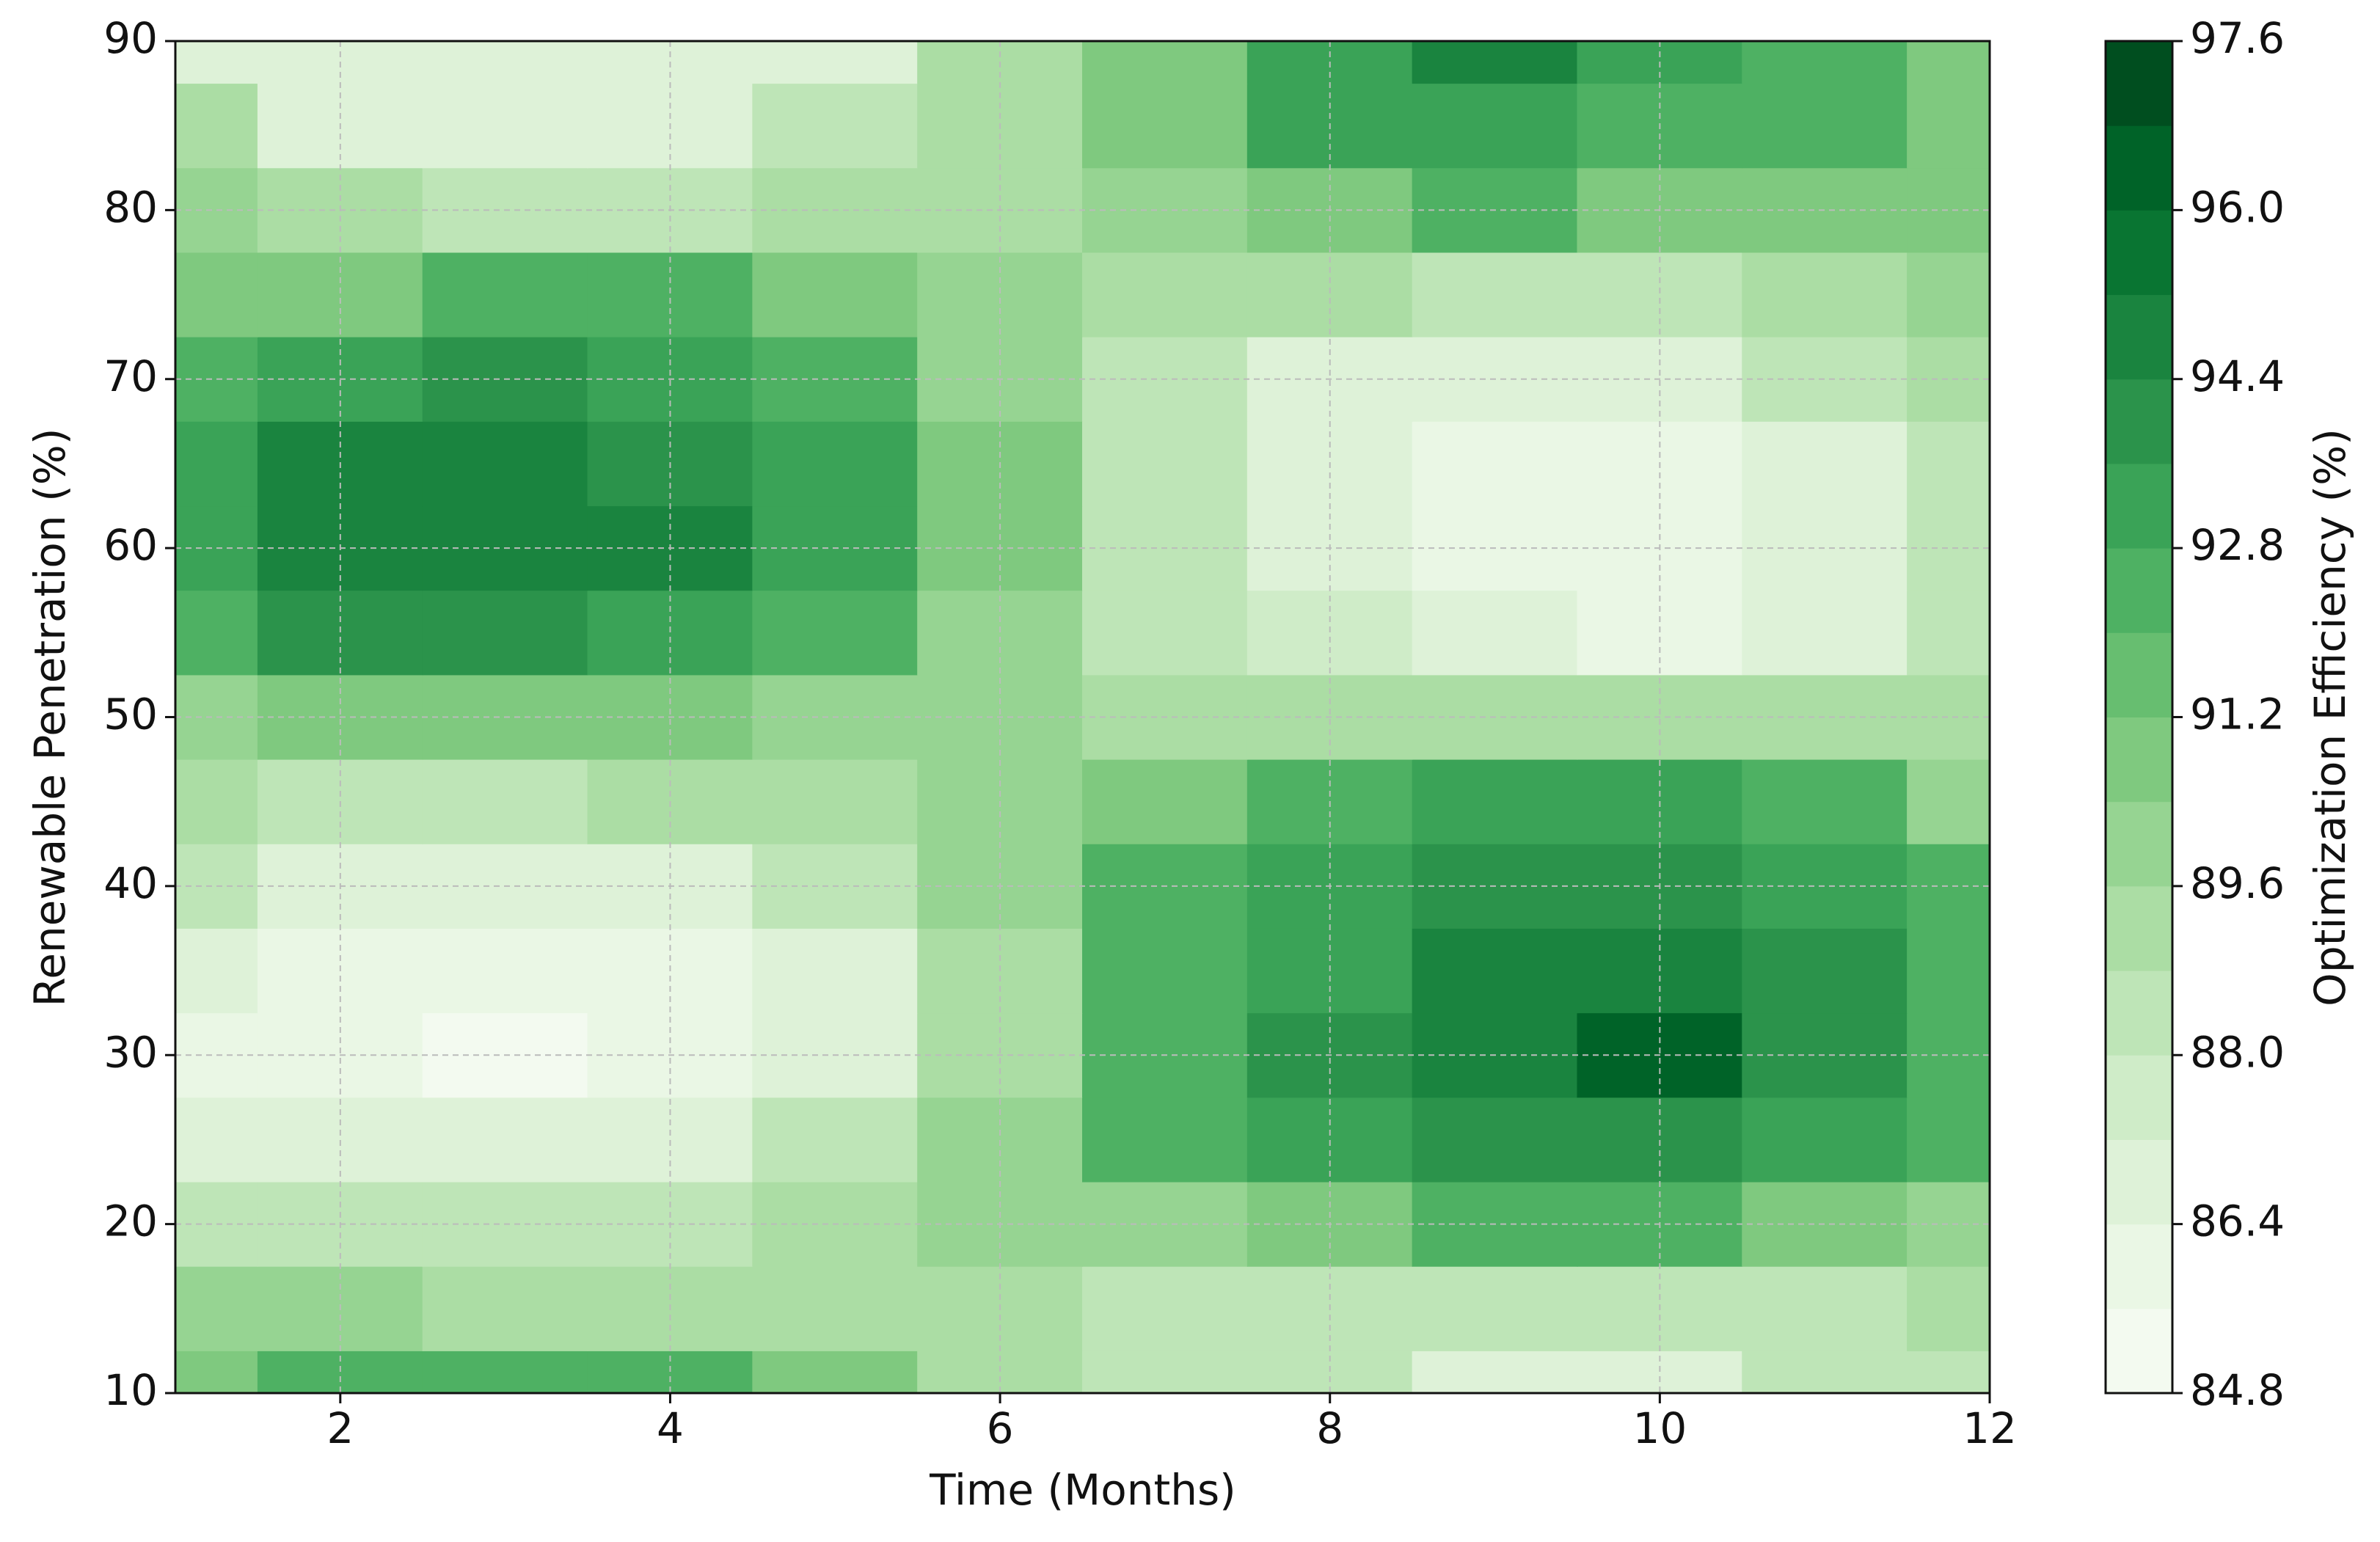 Image resolution: width=2380 pixels, height=1542 pixels. Describe the element at coordinates (130, 1390) in the screenshot. I see `y-tick-label: 10` at that location.